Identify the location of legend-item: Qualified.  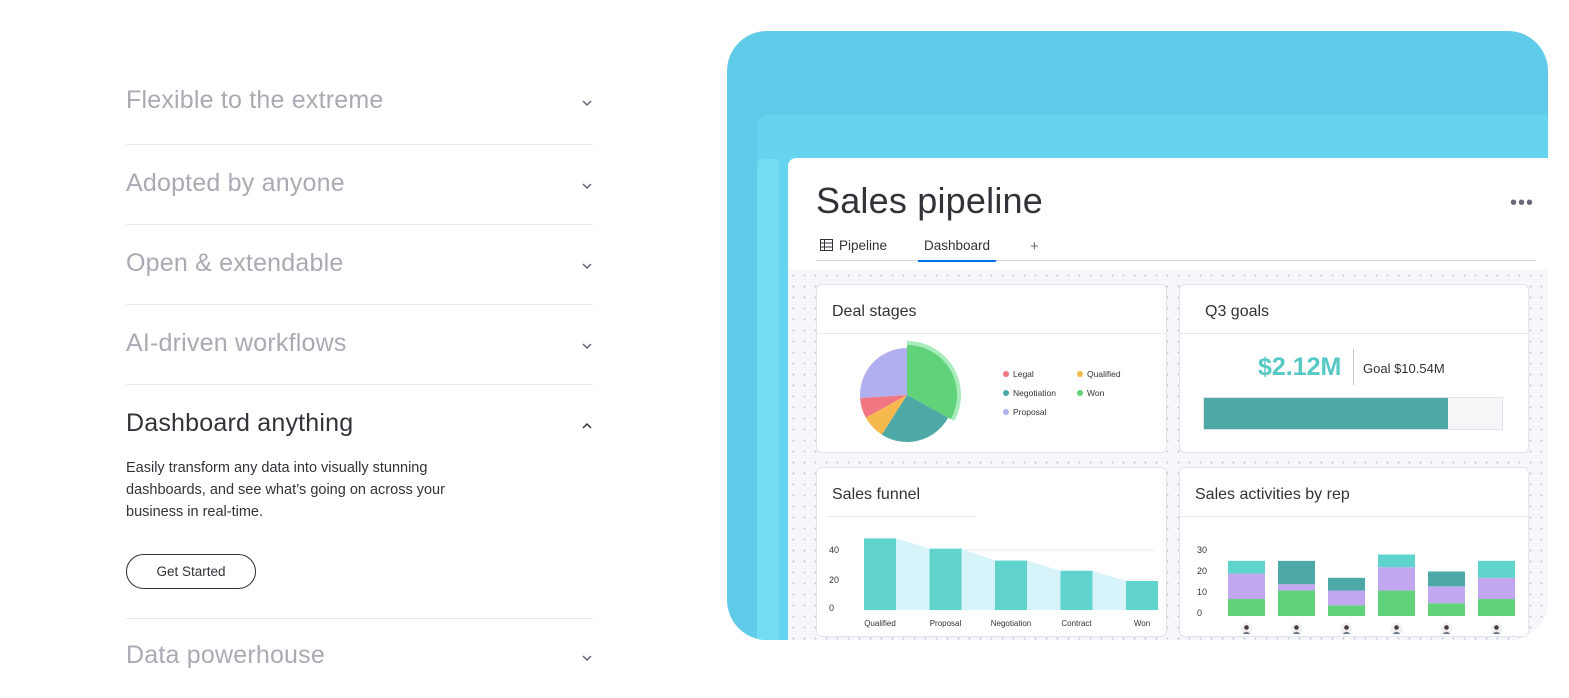
(1099, 374).